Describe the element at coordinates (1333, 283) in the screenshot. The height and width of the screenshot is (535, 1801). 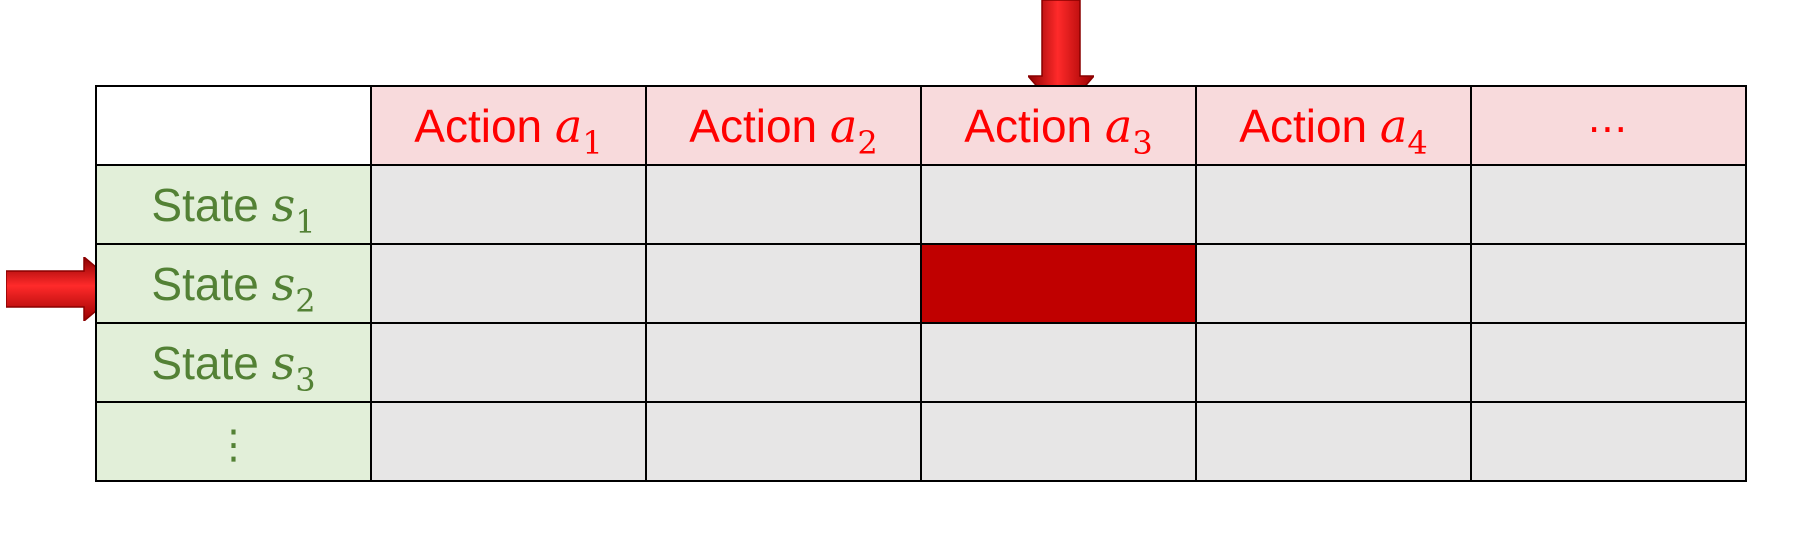
I see `q-cell-s2-a4` at that location.